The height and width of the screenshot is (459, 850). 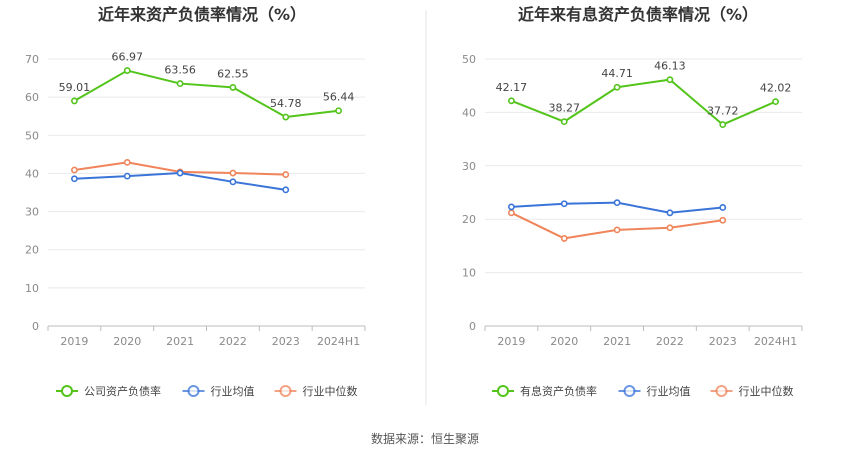 I want to click on chart-title: 近年来资产负债率情况（%）, so click(x=202, y=14).